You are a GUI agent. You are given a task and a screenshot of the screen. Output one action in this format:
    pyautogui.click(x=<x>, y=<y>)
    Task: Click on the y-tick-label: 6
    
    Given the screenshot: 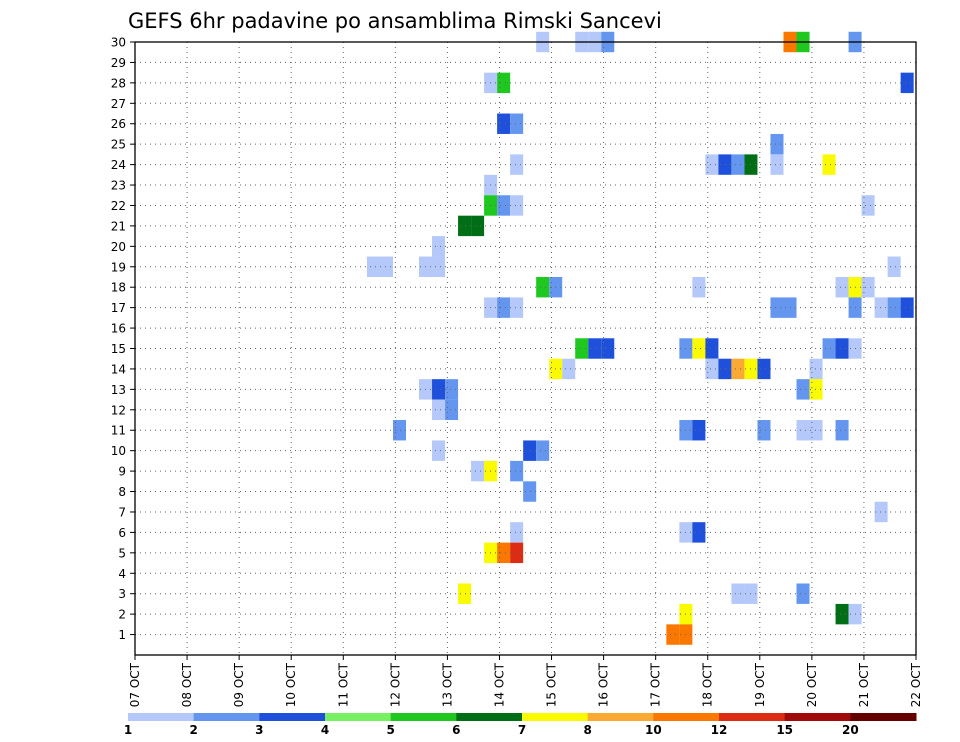 What is the action you would take?
    pyautogui.click(x=122, y=533)
    